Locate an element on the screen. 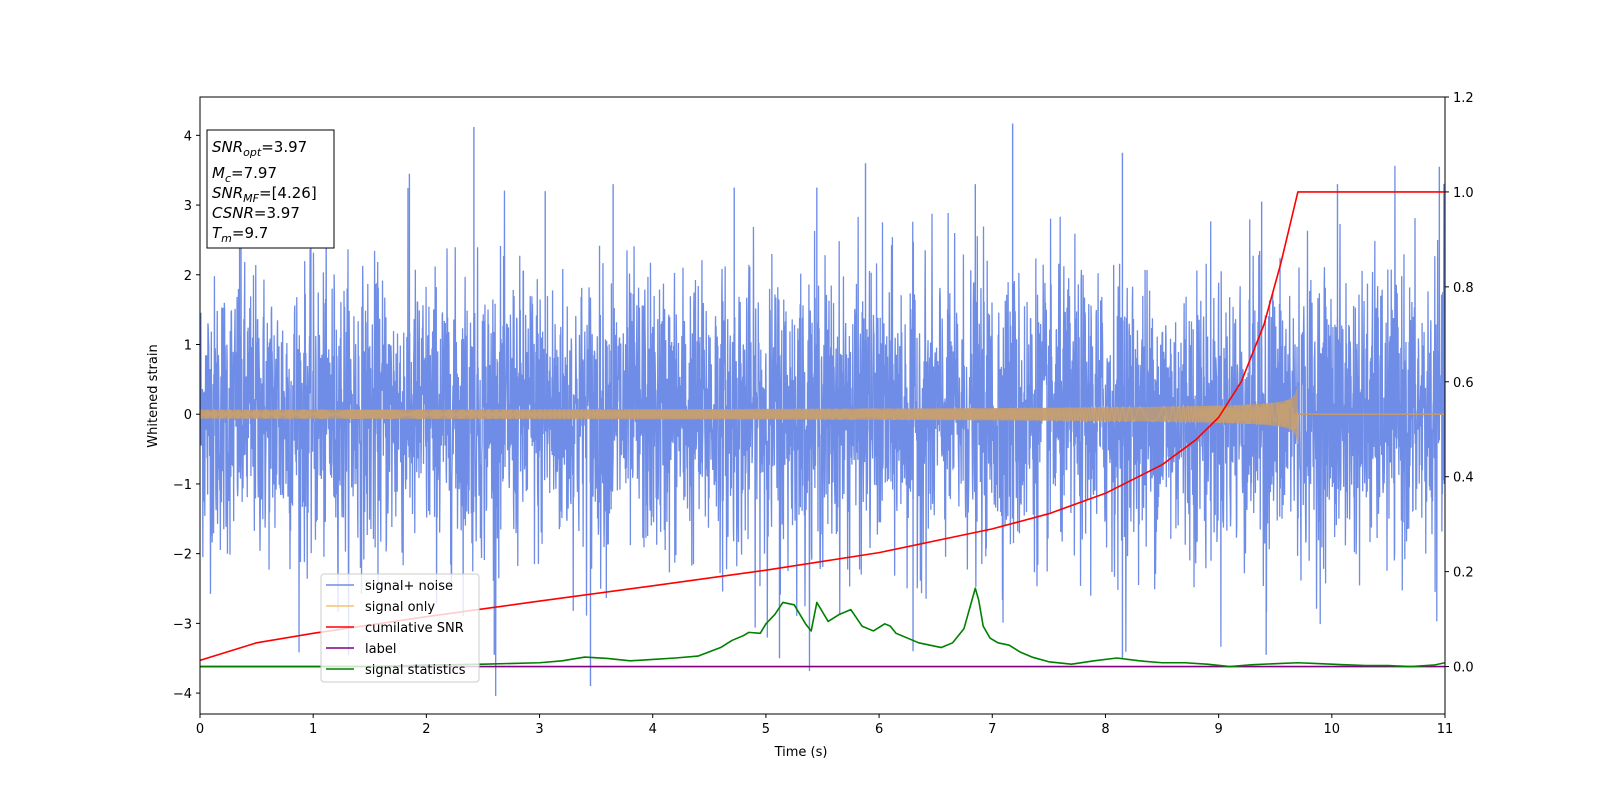 The image size is (1600, 800). annotation-line: CSNR=3.97 is located at coordinates (256, 213).